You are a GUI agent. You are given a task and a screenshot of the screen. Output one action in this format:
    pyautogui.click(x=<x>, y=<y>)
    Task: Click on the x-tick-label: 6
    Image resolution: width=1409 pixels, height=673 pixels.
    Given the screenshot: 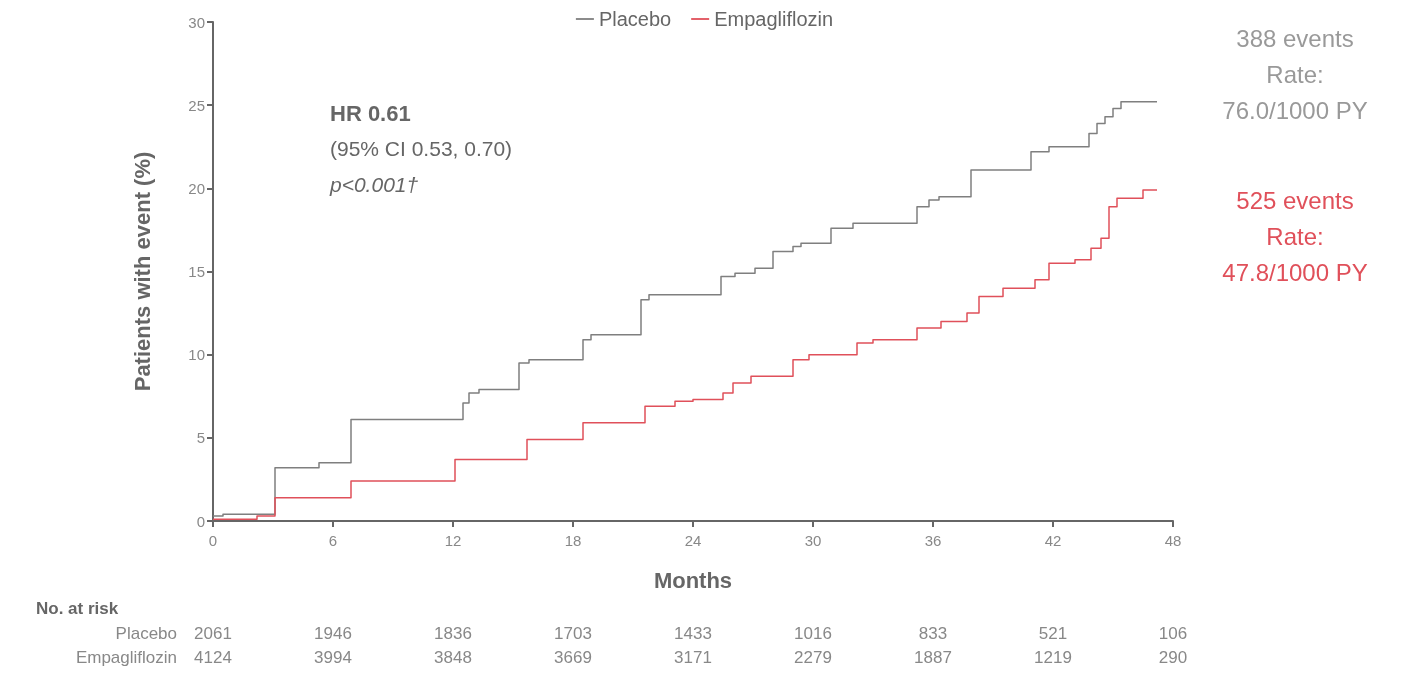 What is the action you would take?
    pyautogui.click(x=333, y=540)
    